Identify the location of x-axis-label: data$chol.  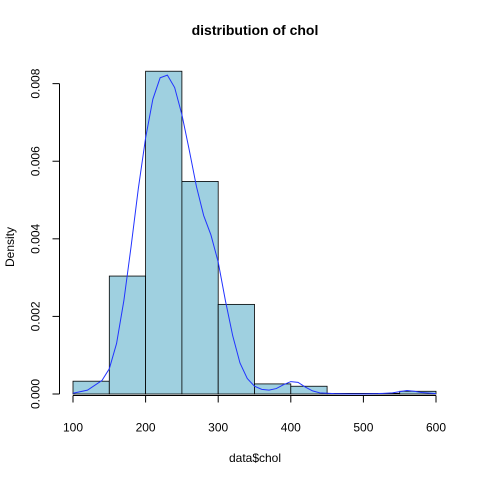
(255, 458).